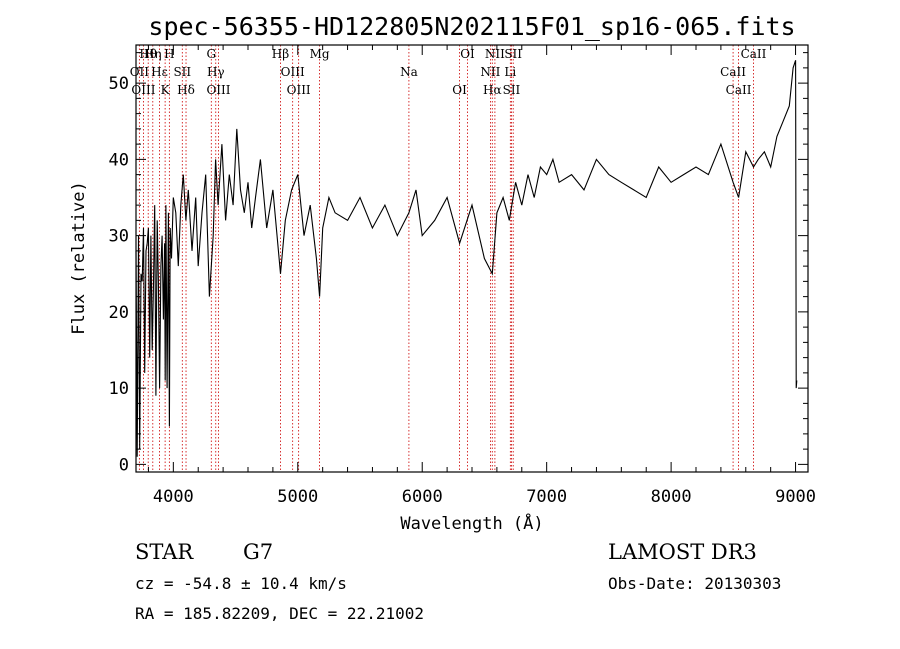 Image resolution: width=900 pixels, height=649 pixels. I want to click on line-label: Mg, so click(320, 54).